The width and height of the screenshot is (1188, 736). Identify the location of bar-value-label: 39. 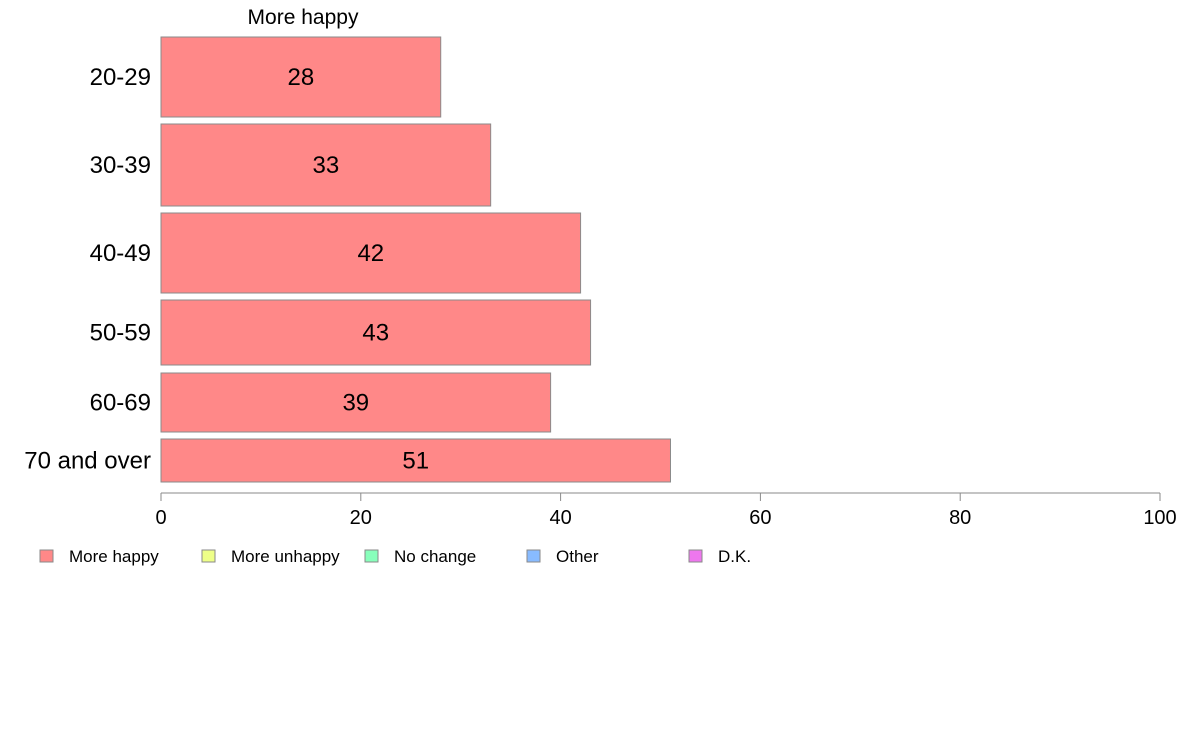
(355, 403).